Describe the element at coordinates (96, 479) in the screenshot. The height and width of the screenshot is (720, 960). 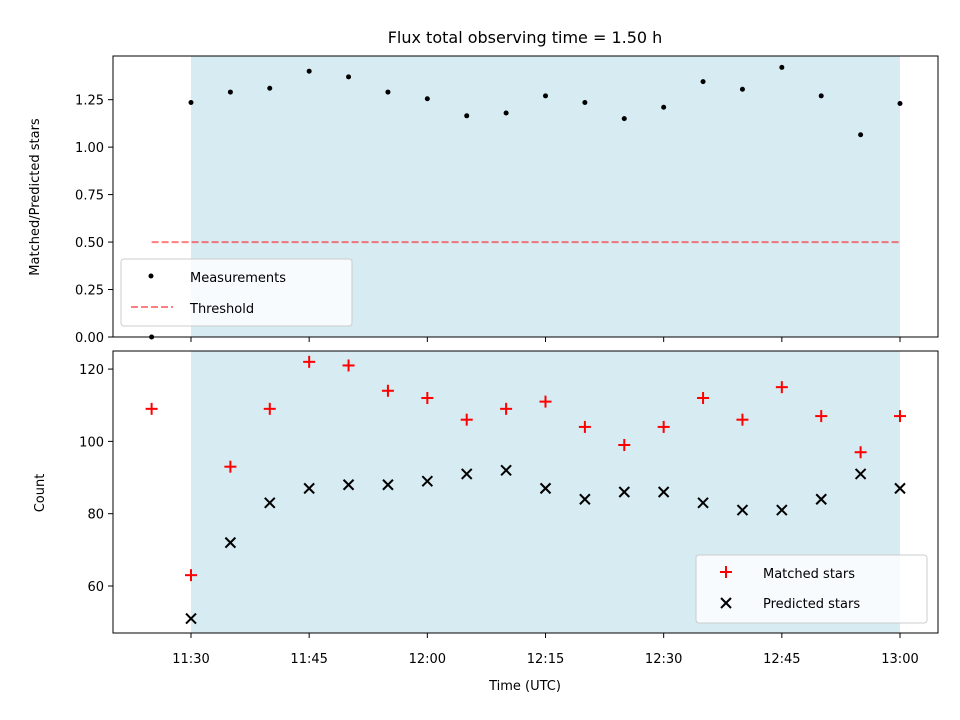
I see `bottom-y-axis: 60 80 100 120` at that location.